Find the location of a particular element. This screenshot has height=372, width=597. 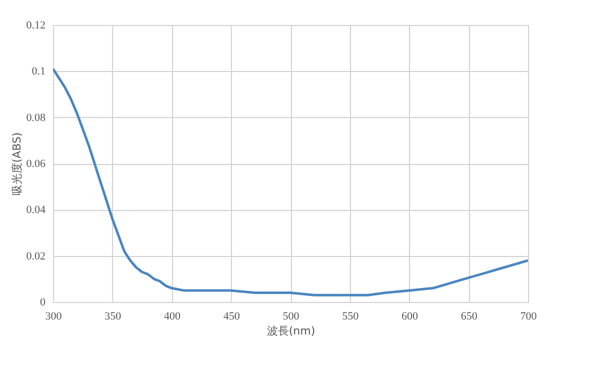

x-tick-label: 600 is located at coordinates (410, 316).